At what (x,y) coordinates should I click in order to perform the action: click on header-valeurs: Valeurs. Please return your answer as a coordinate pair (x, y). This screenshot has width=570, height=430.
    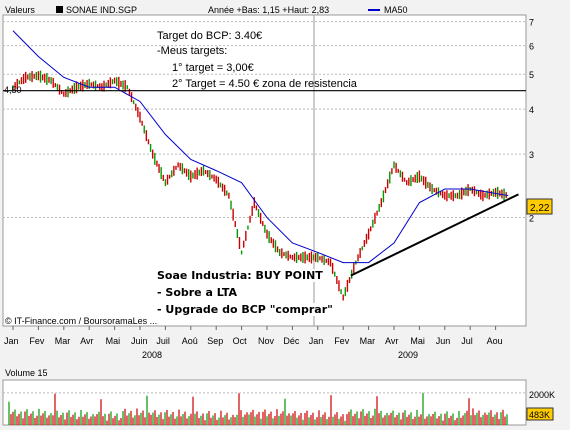
    Looking at the image, I should click on (20, 10).